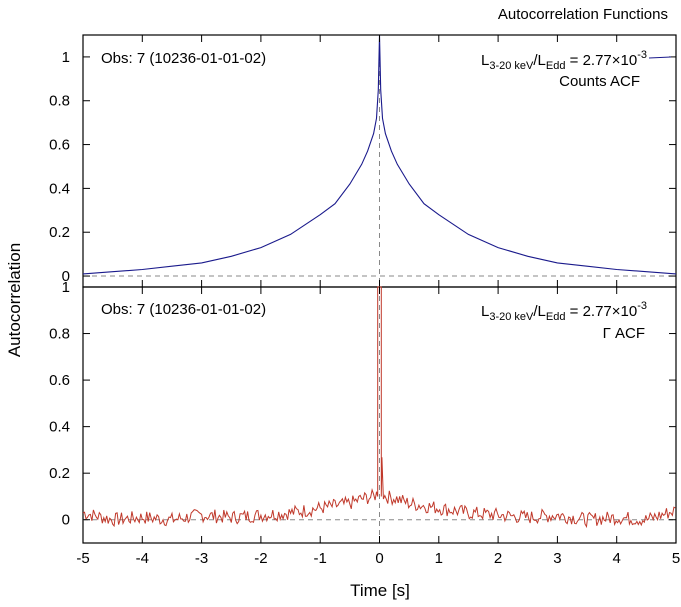  Describe the element at coordinates (59, 232) in the screenshot. I see `top-y-tick-label: 0.2` at that location.